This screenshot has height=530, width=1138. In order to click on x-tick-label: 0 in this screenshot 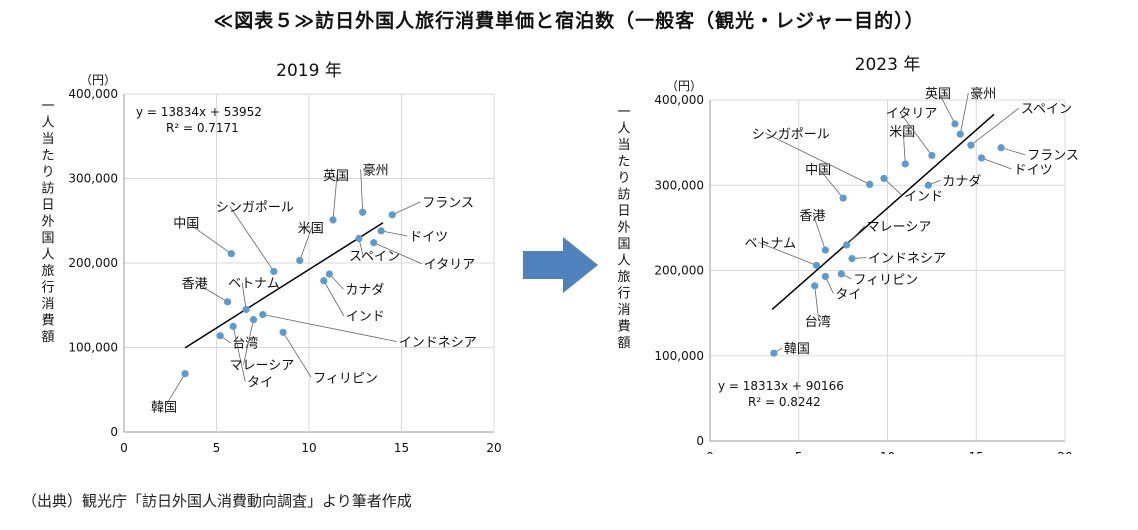, I will do `click(124, 447)`.